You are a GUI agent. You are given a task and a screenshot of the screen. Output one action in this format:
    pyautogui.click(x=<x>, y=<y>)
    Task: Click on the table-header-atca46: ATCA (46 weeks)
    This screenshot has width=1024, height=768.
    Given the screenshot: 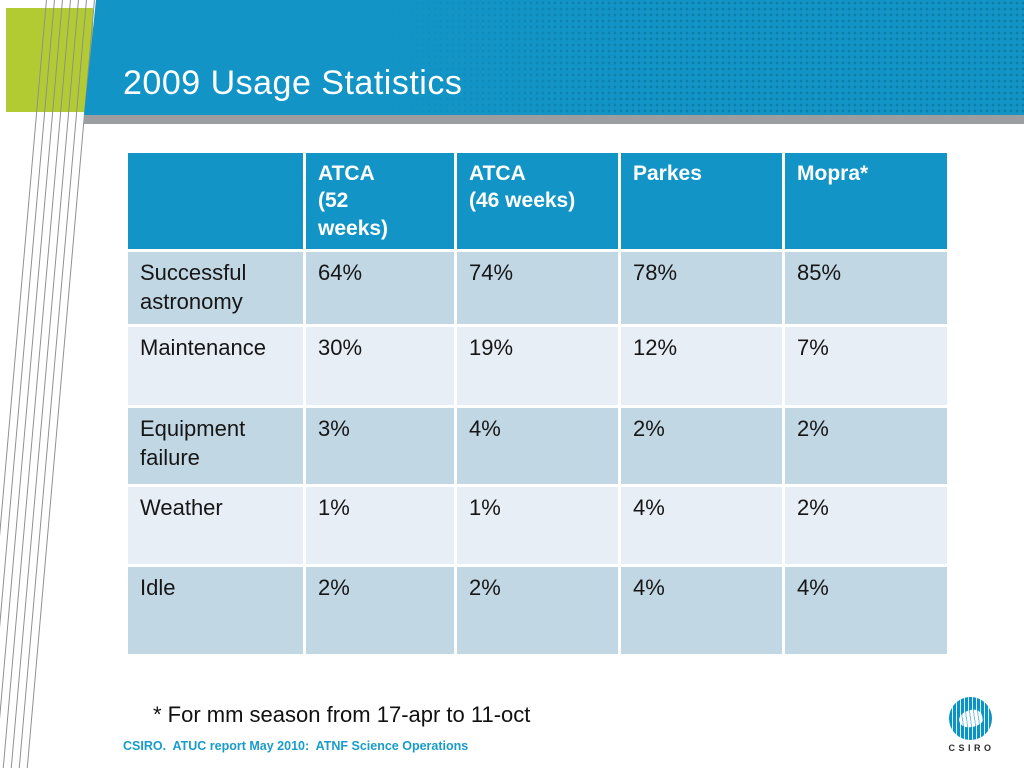 What is the action you would take?
    pyautogui.click(x=537, y=201)
    